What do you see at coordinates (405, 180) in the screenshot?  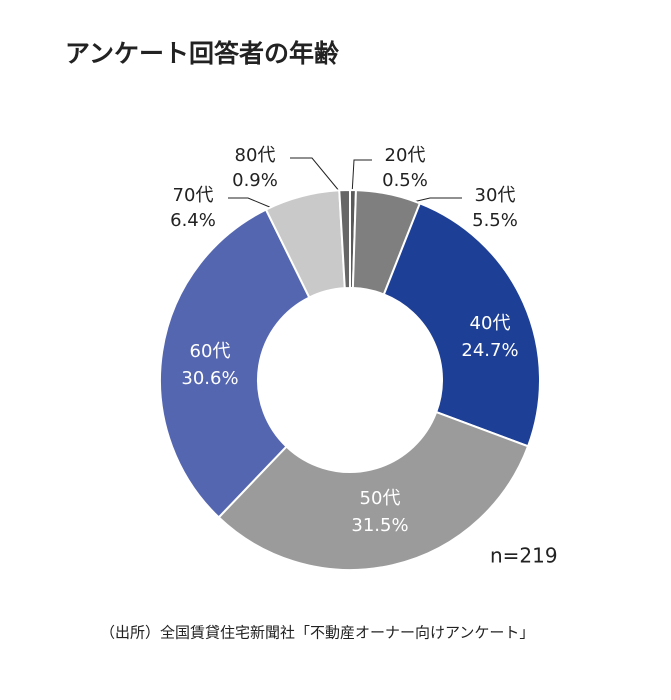 I see `value-label: 0.5%` at bounding box center [405, 180].